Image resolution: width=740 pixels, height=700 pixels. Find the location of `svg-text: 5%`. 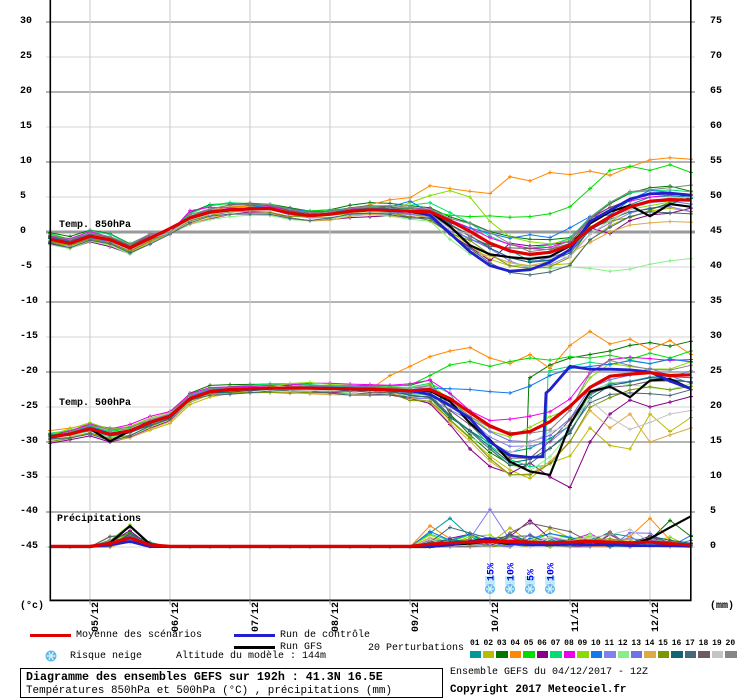

svg-text: 5% is located at coordinates (532, 575).